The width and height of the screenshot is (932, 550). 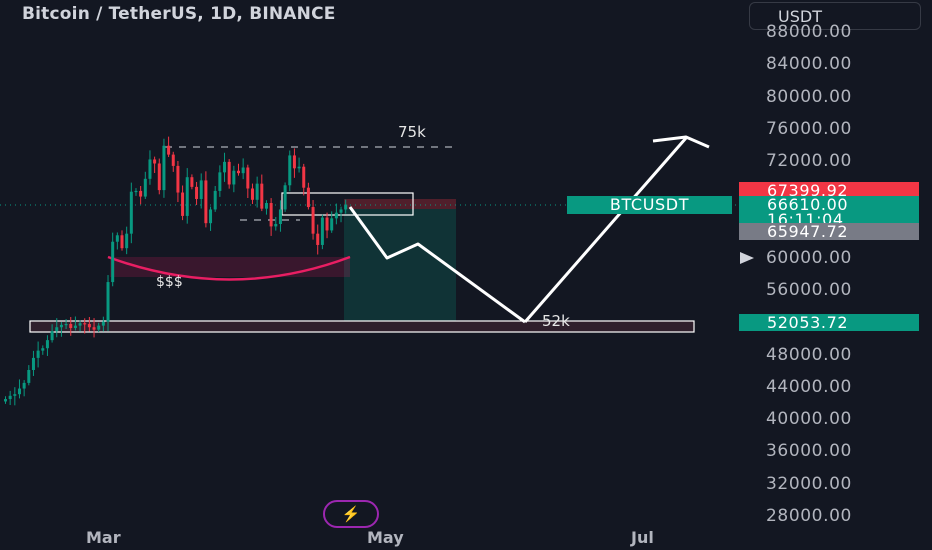 What do you see at coordinates (169, 282) in the screenshot?
I see `liquidity-annotation: $$$` at bounding box center [169, 282].